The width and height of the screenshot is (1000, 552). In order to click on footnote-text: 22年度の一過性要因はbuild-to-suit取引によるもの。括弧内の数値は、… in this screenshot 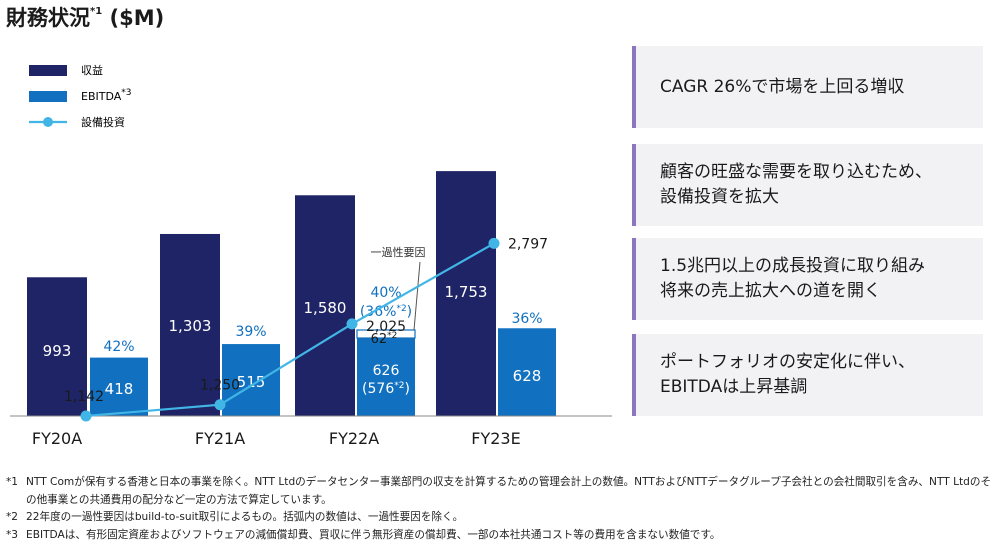, I will do `click(245, 517)`.